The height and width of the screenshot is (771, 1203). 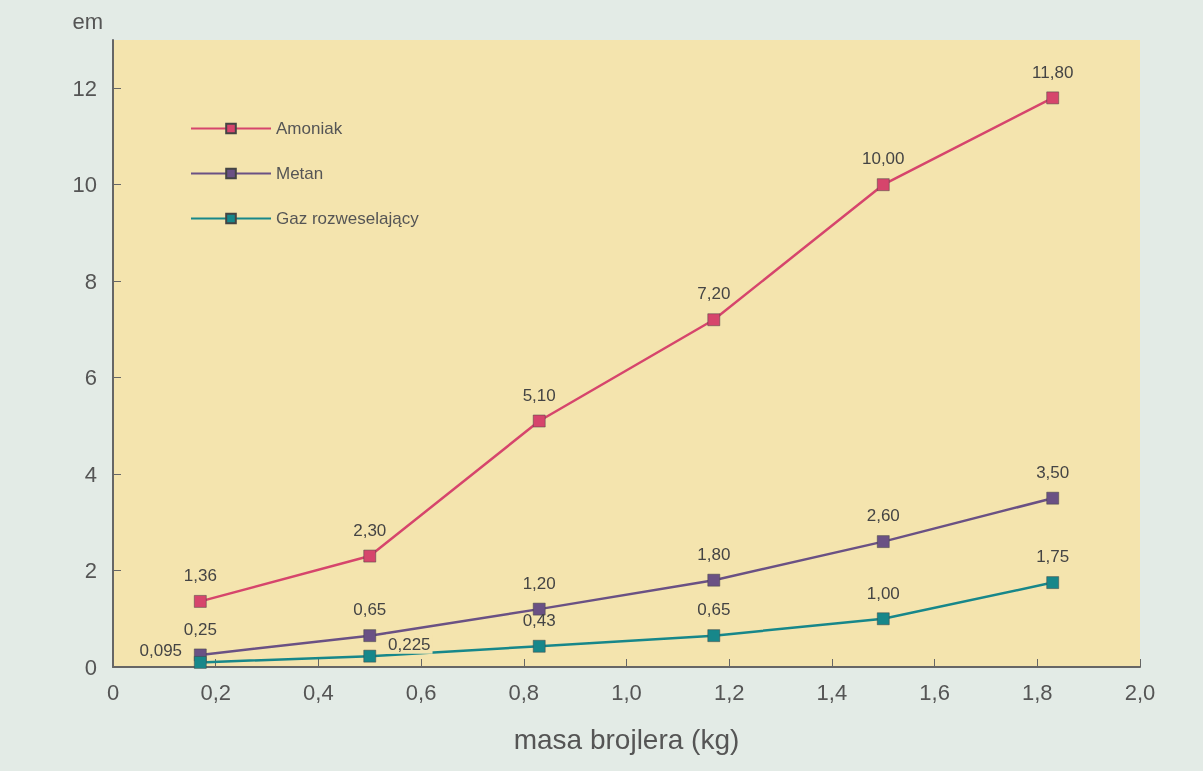 I want to click on data-label: 0,095, so click(x=161, y=650).